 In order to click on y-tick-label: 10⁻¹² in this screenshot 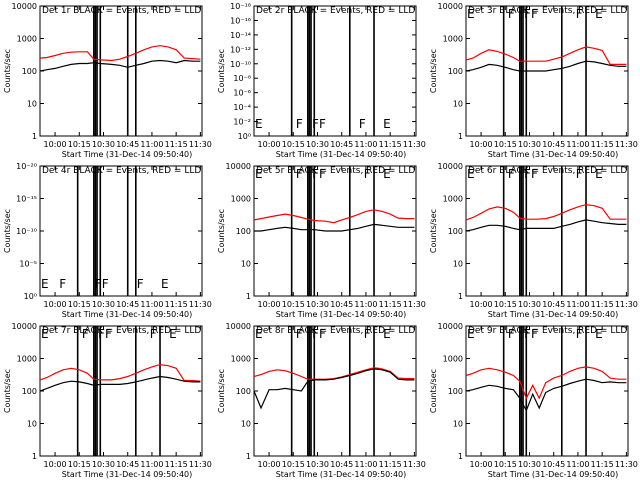, I will do `click(240, 49)`.